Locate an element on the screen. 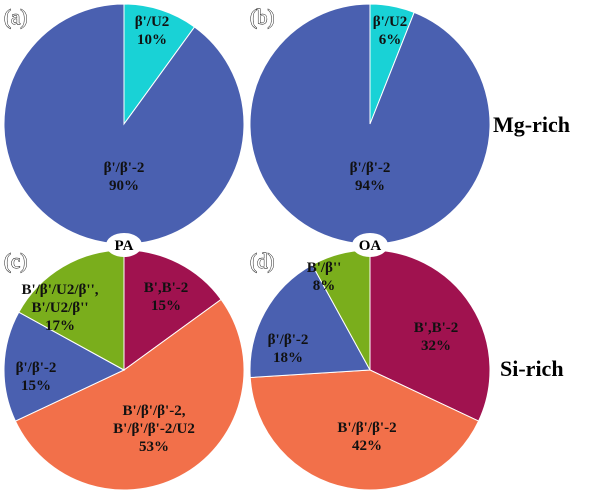 Image resolution: width=590 pixels, height=497 pixels. tag-text: OA is located at coordinates (370, 246).